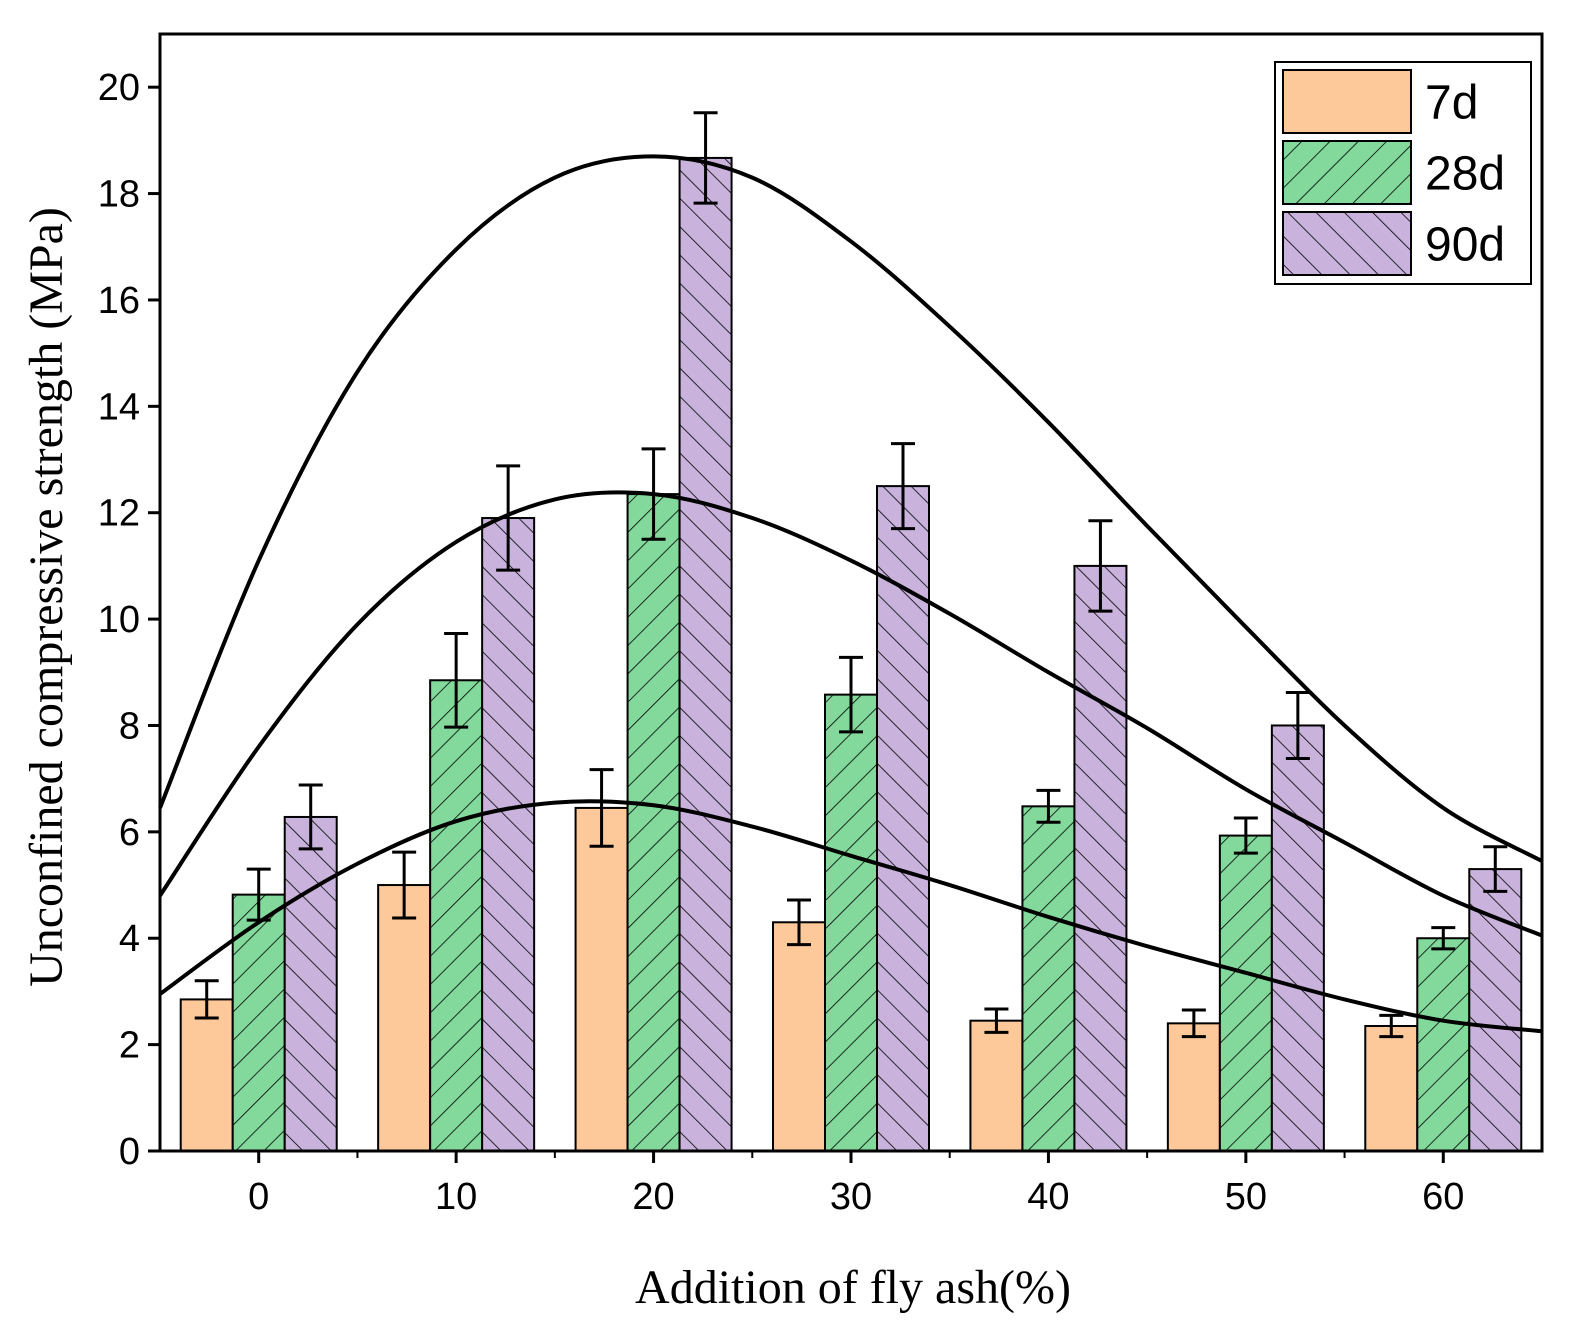 This screenshot has height=1336, width=1574. Describe the element at coordinates (119, 301) in the screenshot. I see `y-tick-label: 16` at that location.